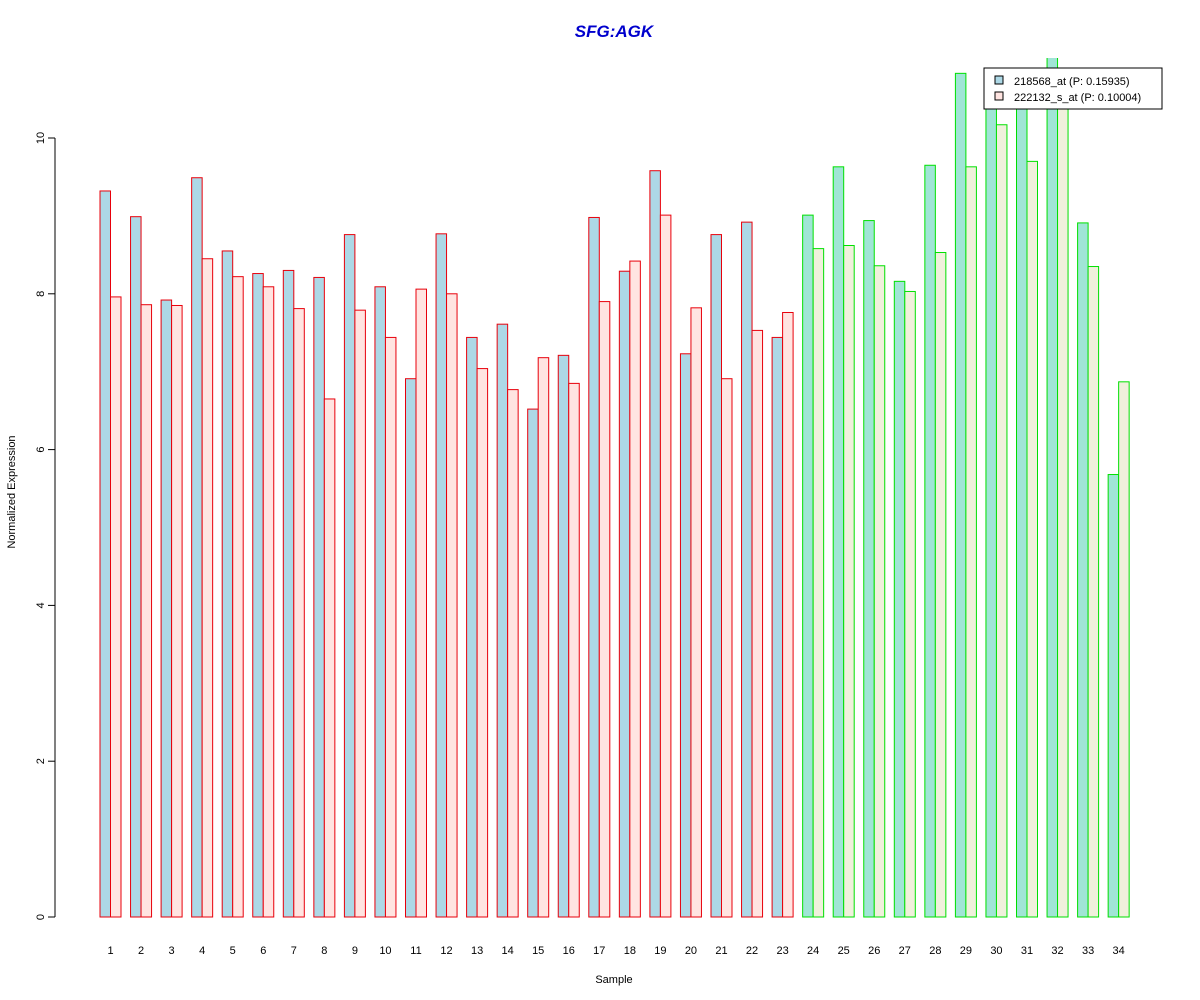  I want to click on x-tick-label: 18, so click(630, 951).